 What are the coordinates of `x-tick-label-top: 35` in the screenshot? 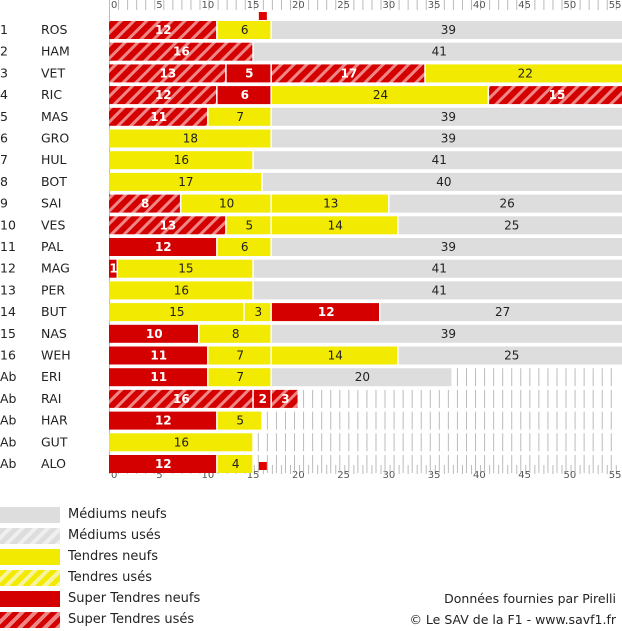 It's located at (434, 5).